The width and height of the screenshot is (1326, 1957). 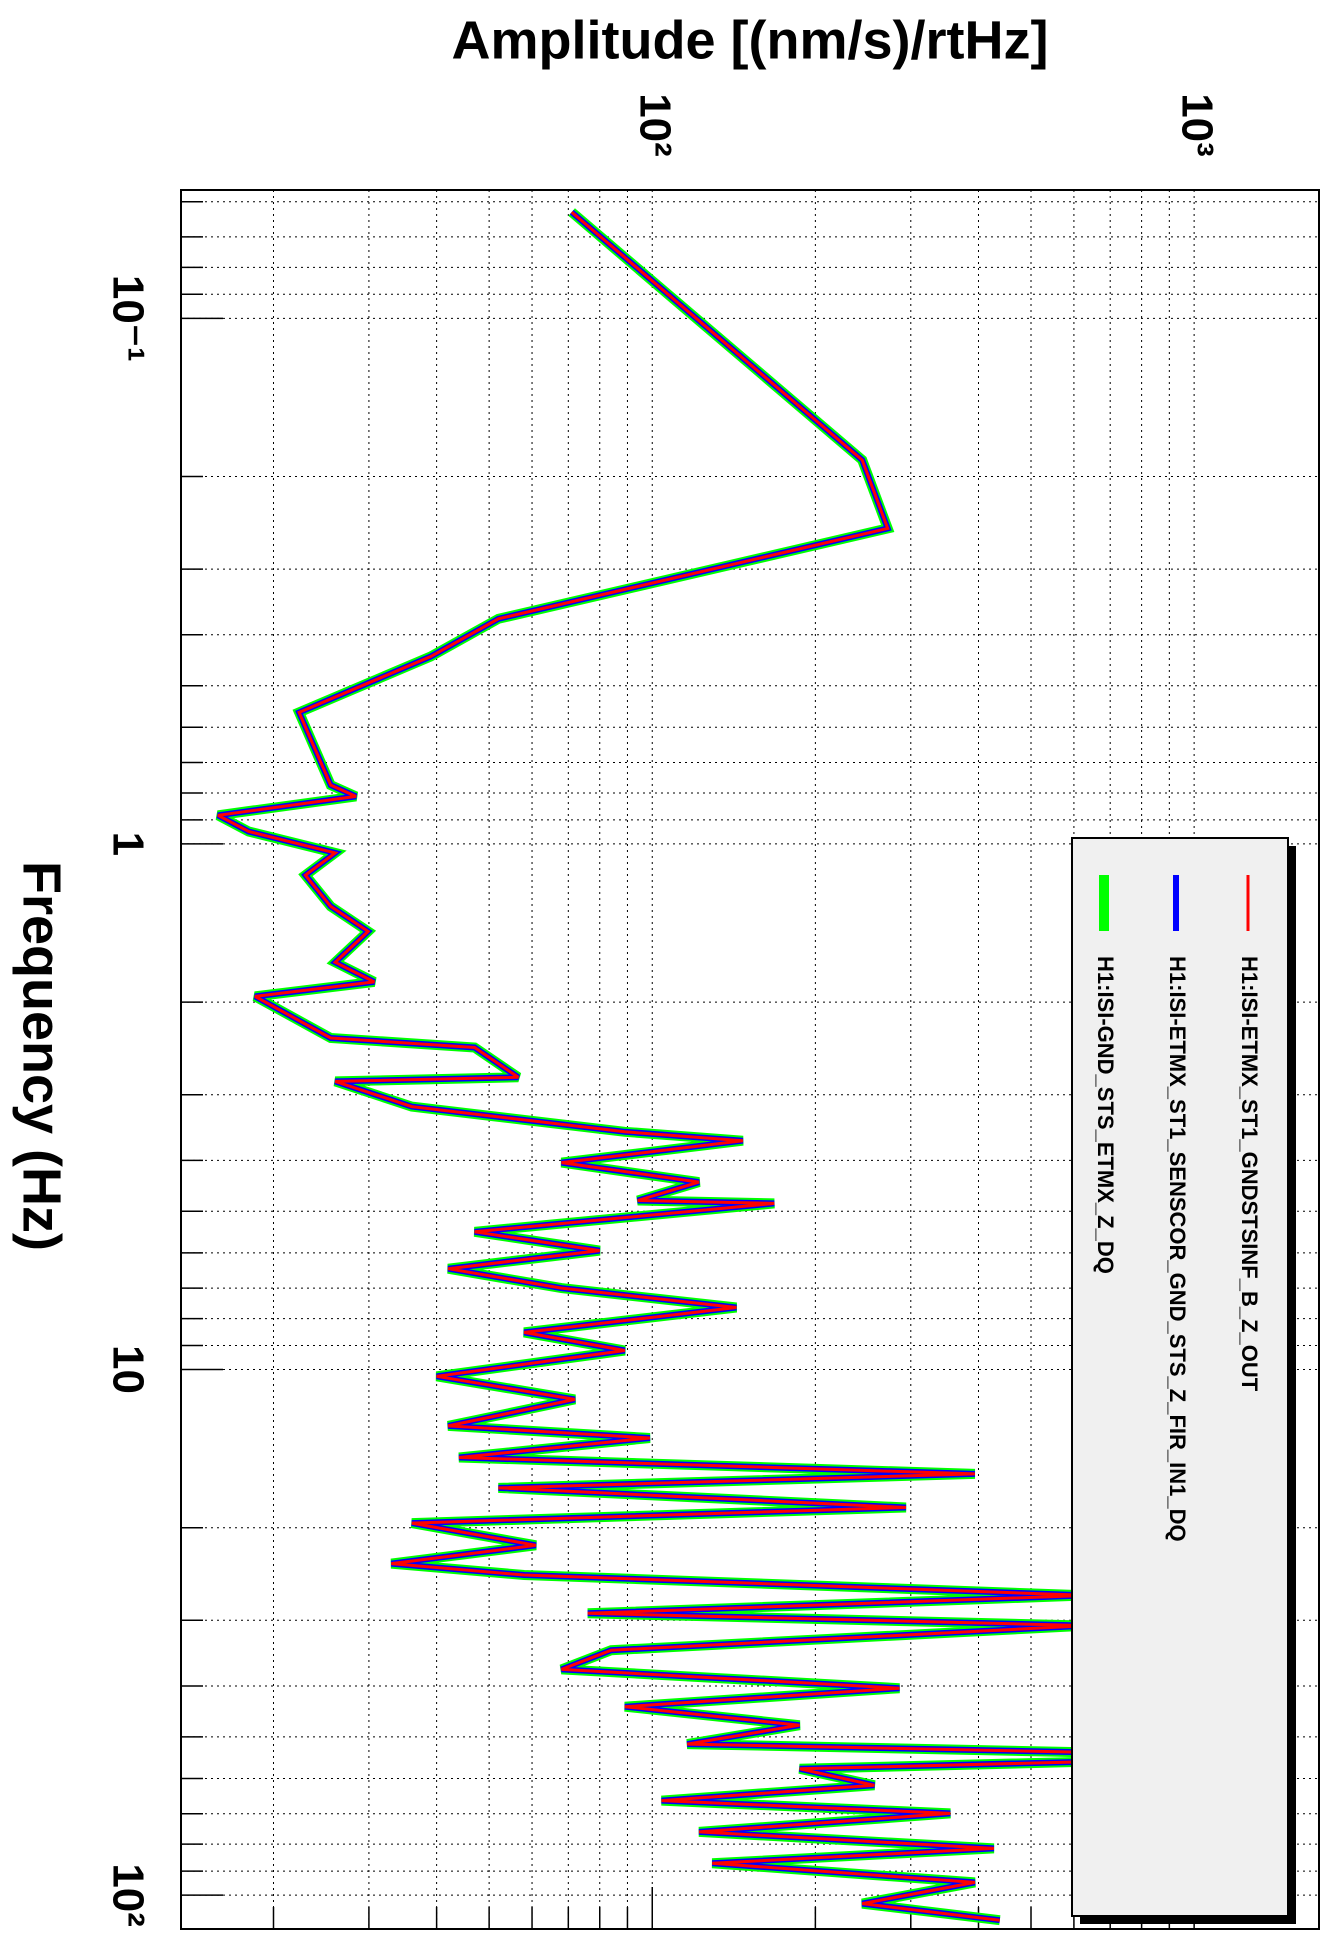 What do you see at coordinates (127, 844) in the screenshot?
I see `x-tick-label: 1` at bounding box center [127, 844].